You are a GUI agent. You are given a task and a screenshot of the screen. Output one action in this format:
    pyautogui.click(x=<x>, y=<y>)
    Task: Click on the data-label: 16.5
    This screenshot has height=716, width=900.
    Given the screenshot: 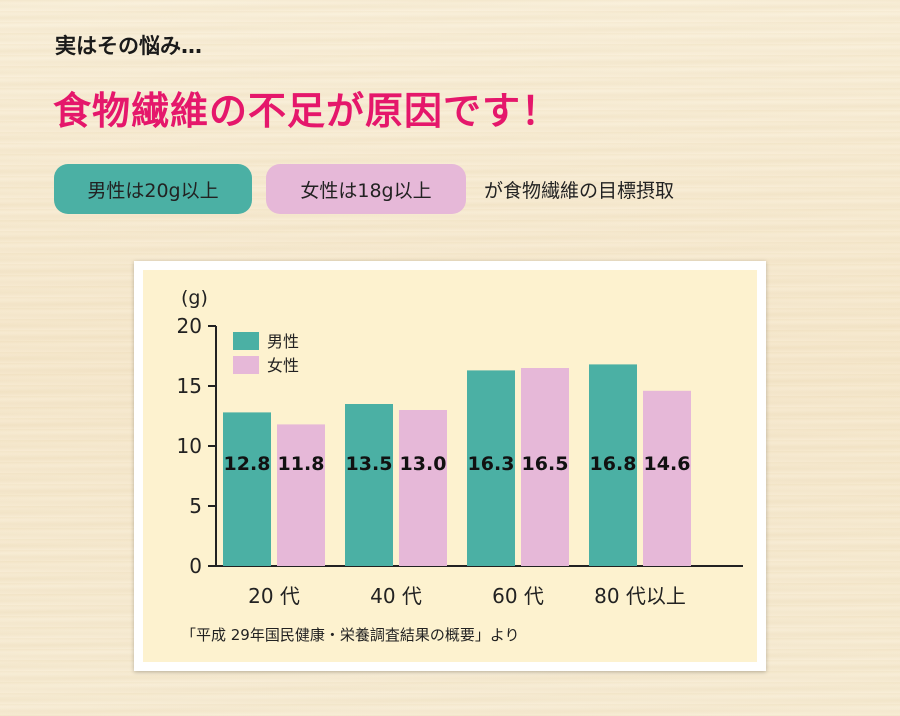 What is the action you would take?
    pyautogui.click(x=545, y=464)
    